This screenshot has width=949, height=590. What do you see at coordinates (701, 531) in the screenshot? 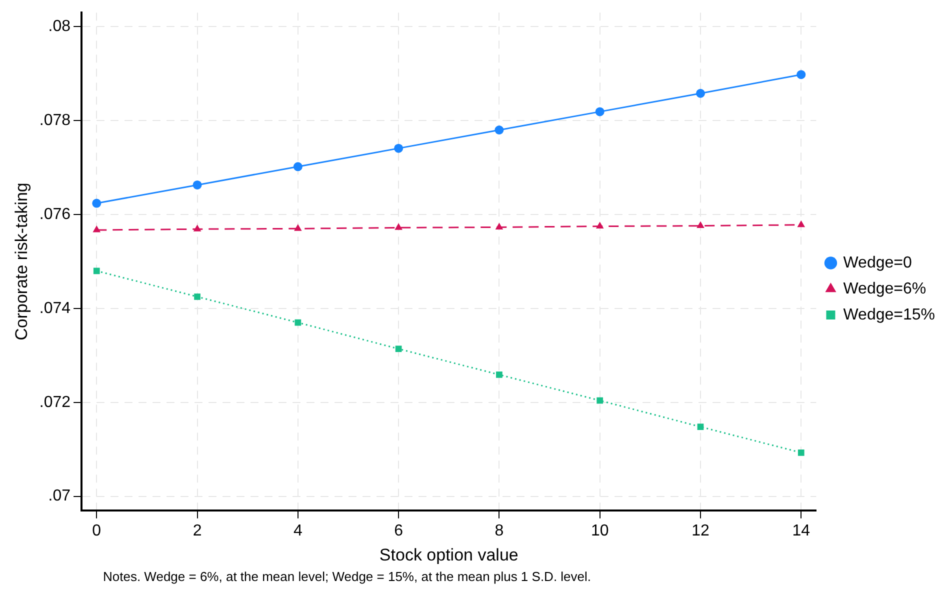
I see `x-tick-label: 12` at bounding box center [701, 531].